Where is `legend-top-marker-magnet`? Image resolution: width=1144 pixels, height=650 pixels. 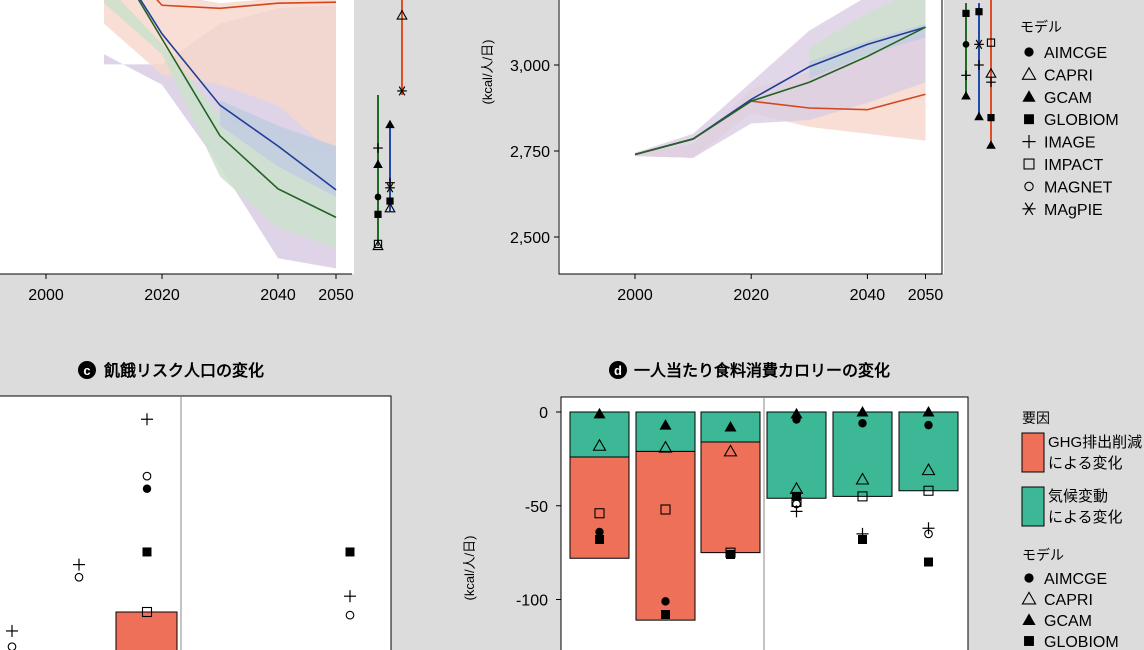
legend-top-marker-magnet is located at coordinates (1029, 186).